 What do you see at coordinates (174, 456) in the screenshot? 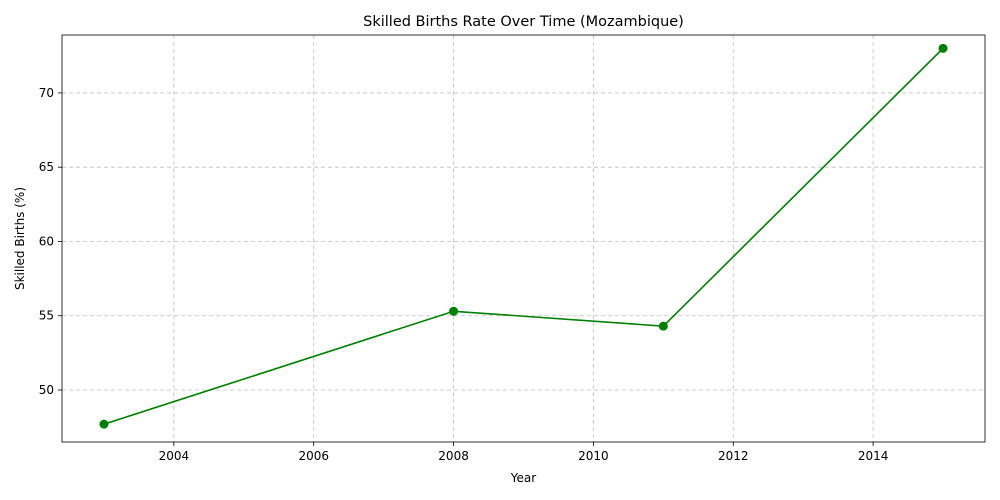
I see `x-tick-label: 2004` at bounding box center [174, 456].